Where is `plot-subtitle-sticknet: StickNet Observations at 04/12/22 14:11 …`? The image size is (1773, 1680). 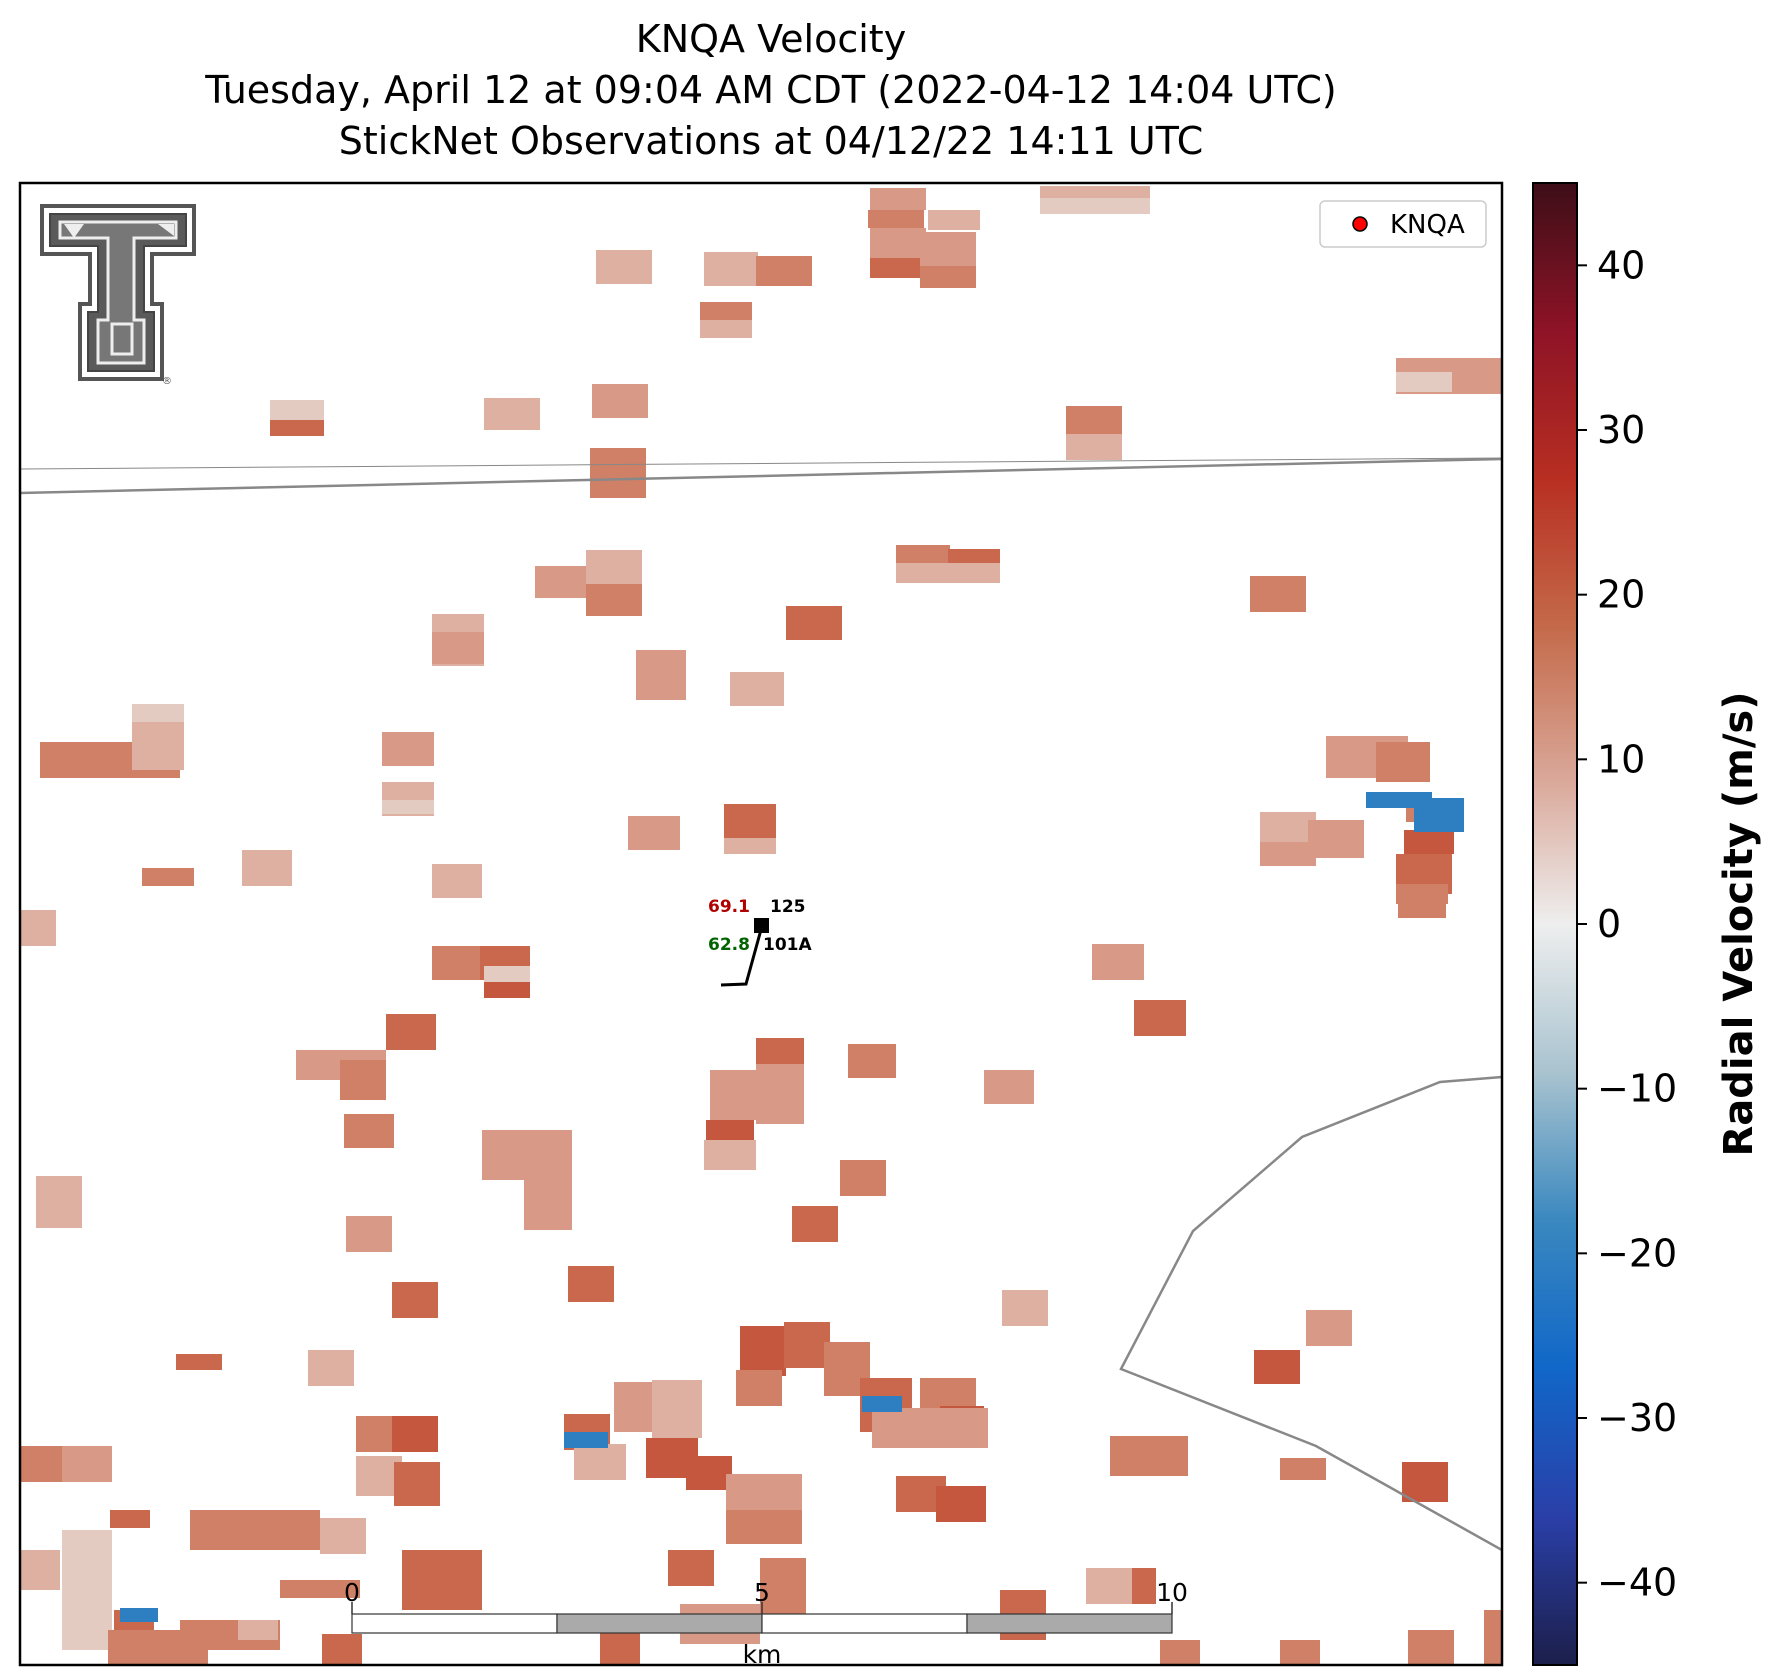
plot-subtitle-sticknet: StickNet Observations at 04/12/22 14:11 … is located at coordinates (771, 141).